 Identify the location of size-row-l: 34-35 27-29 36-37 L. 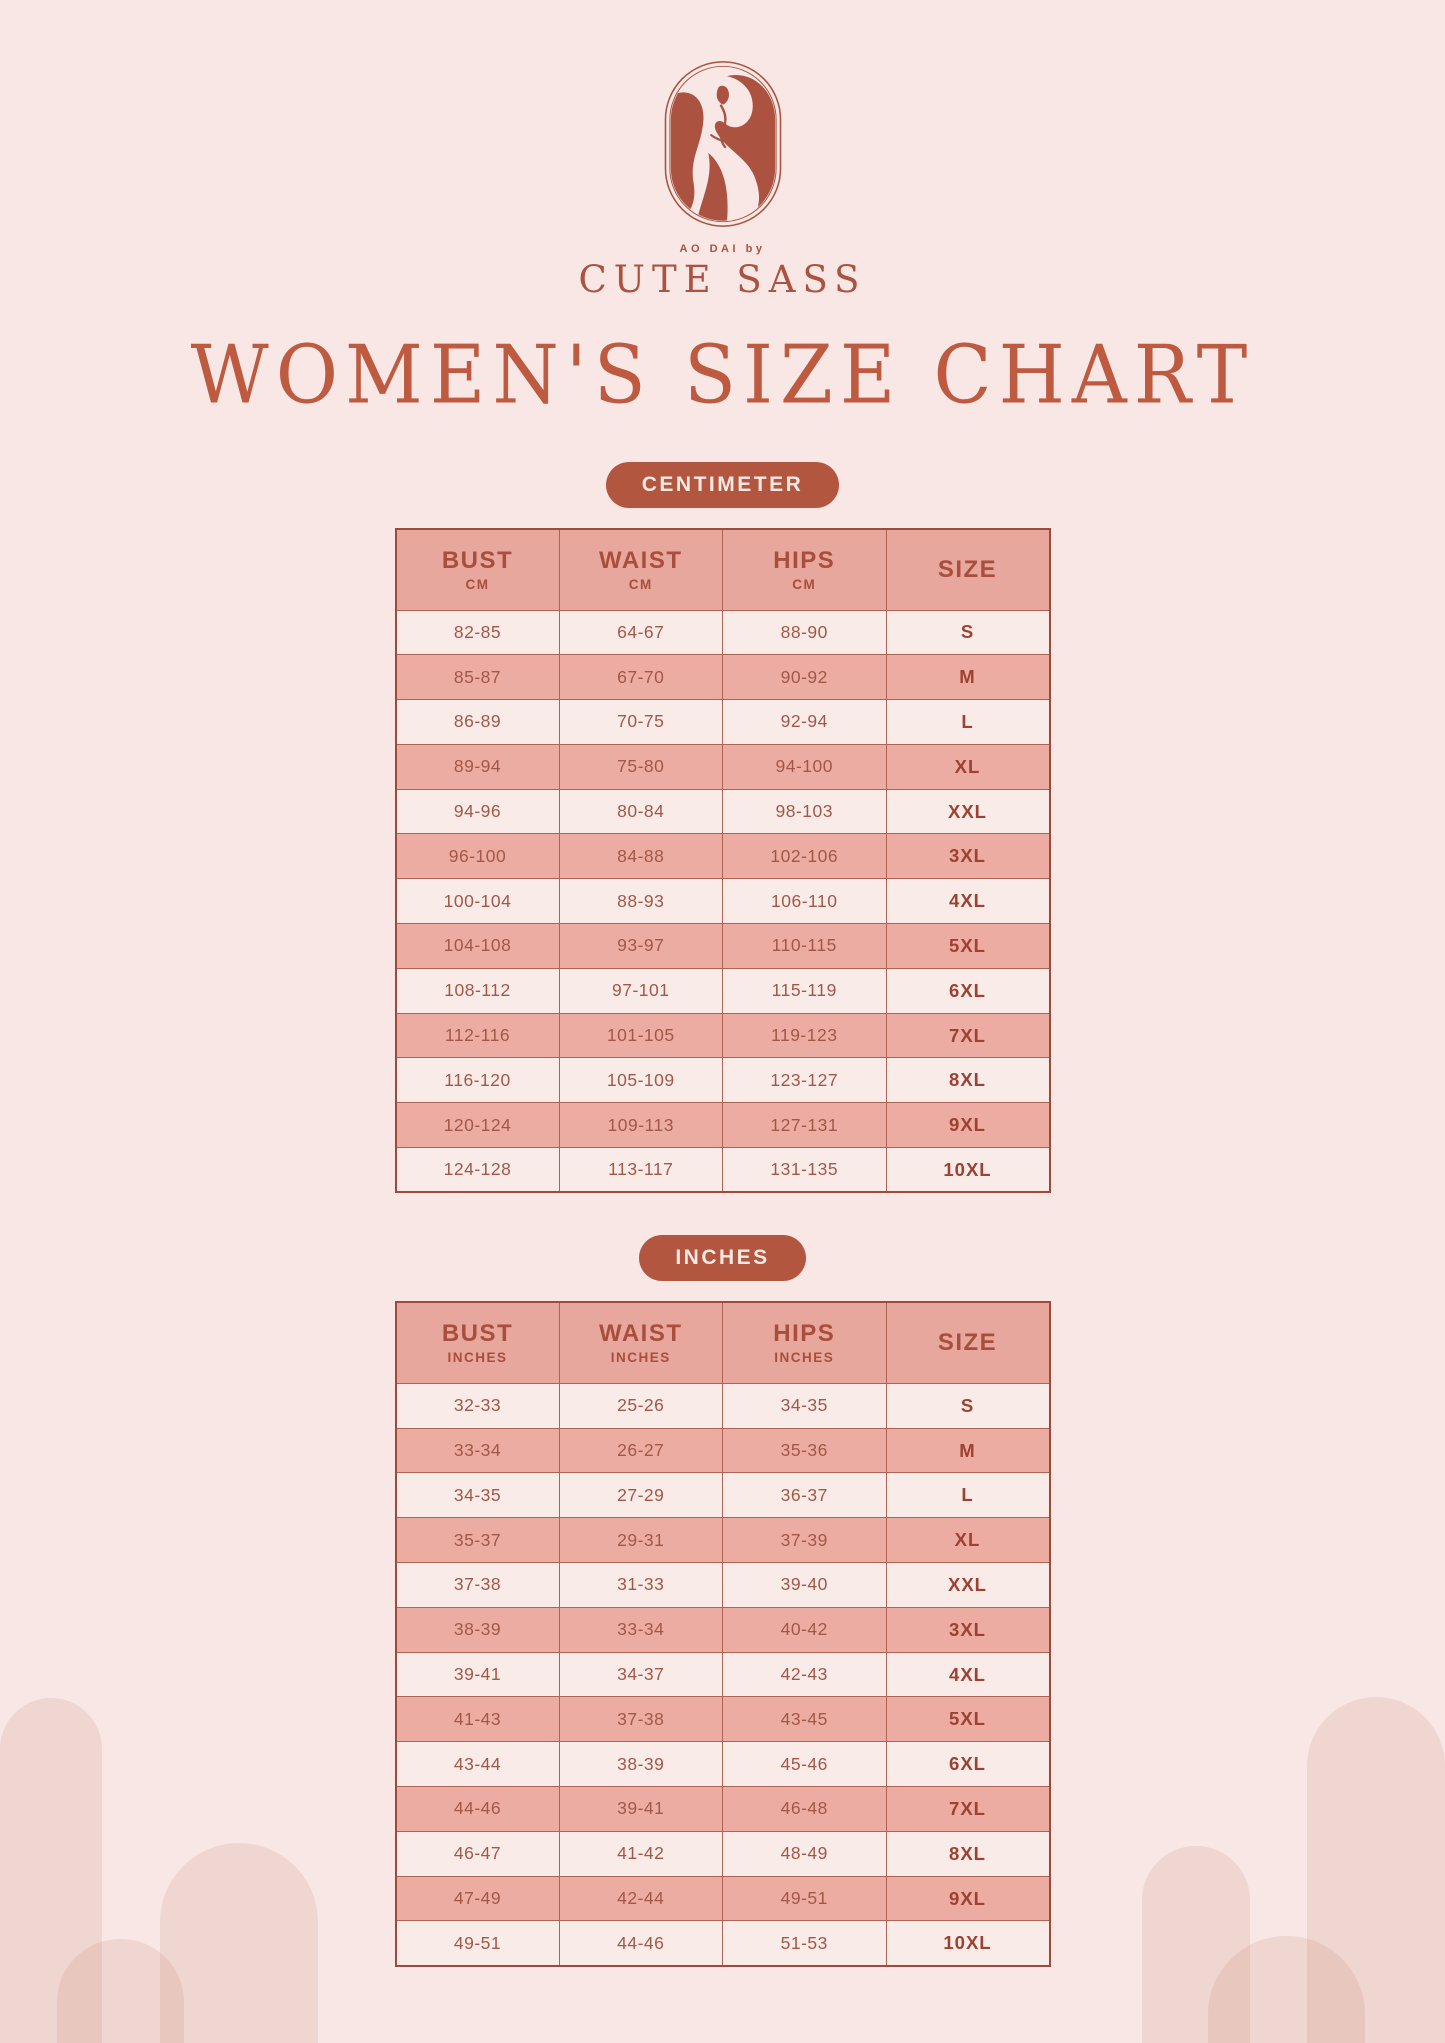
(722, 1495).